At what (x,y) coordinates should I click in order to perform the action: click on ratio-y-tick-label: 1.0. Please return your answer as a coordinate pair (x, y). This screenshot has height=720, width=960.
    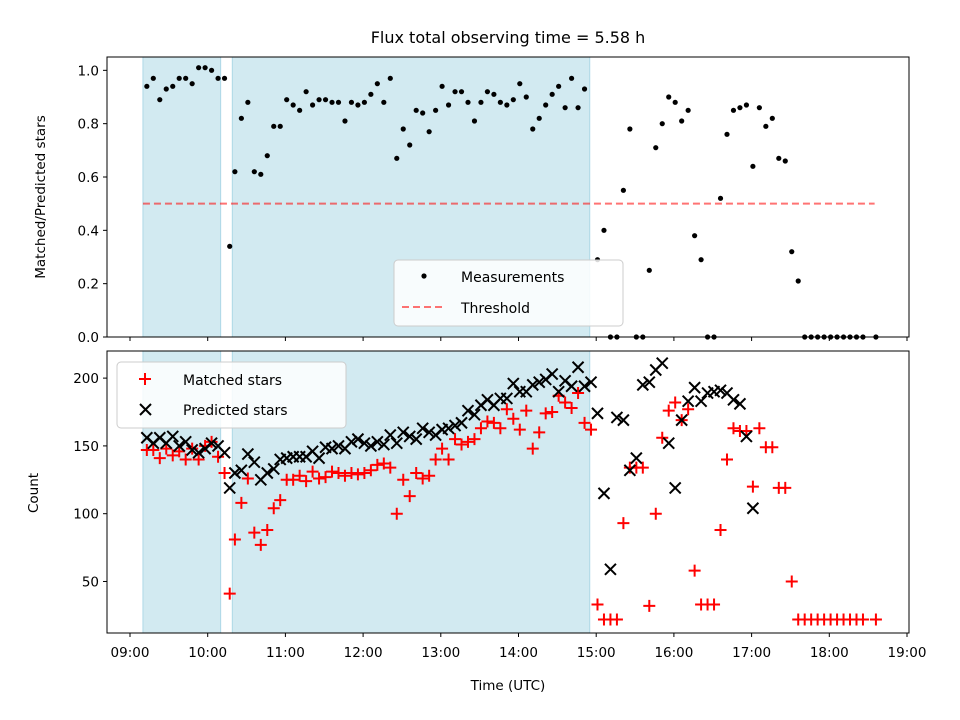
    Looking at the image, I should click on (88, 71).